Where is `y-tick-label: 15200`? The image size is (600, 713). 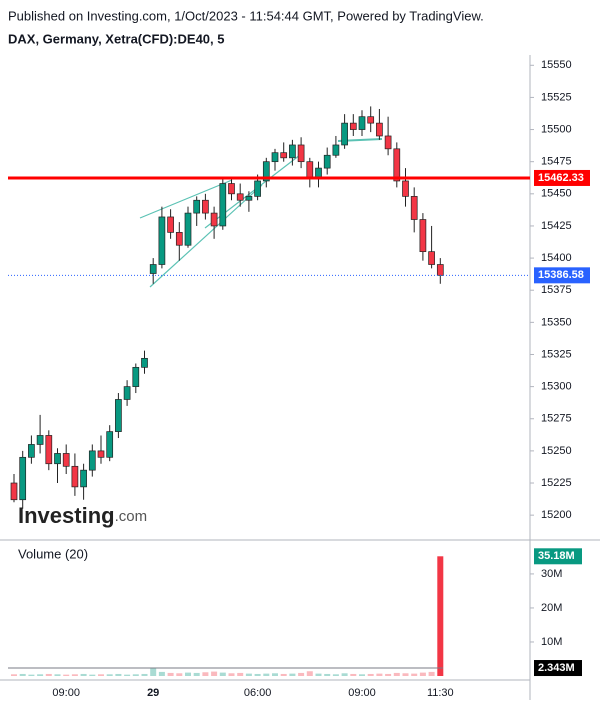
y-tick-label: 15200 is located at coordinates (556, 515).